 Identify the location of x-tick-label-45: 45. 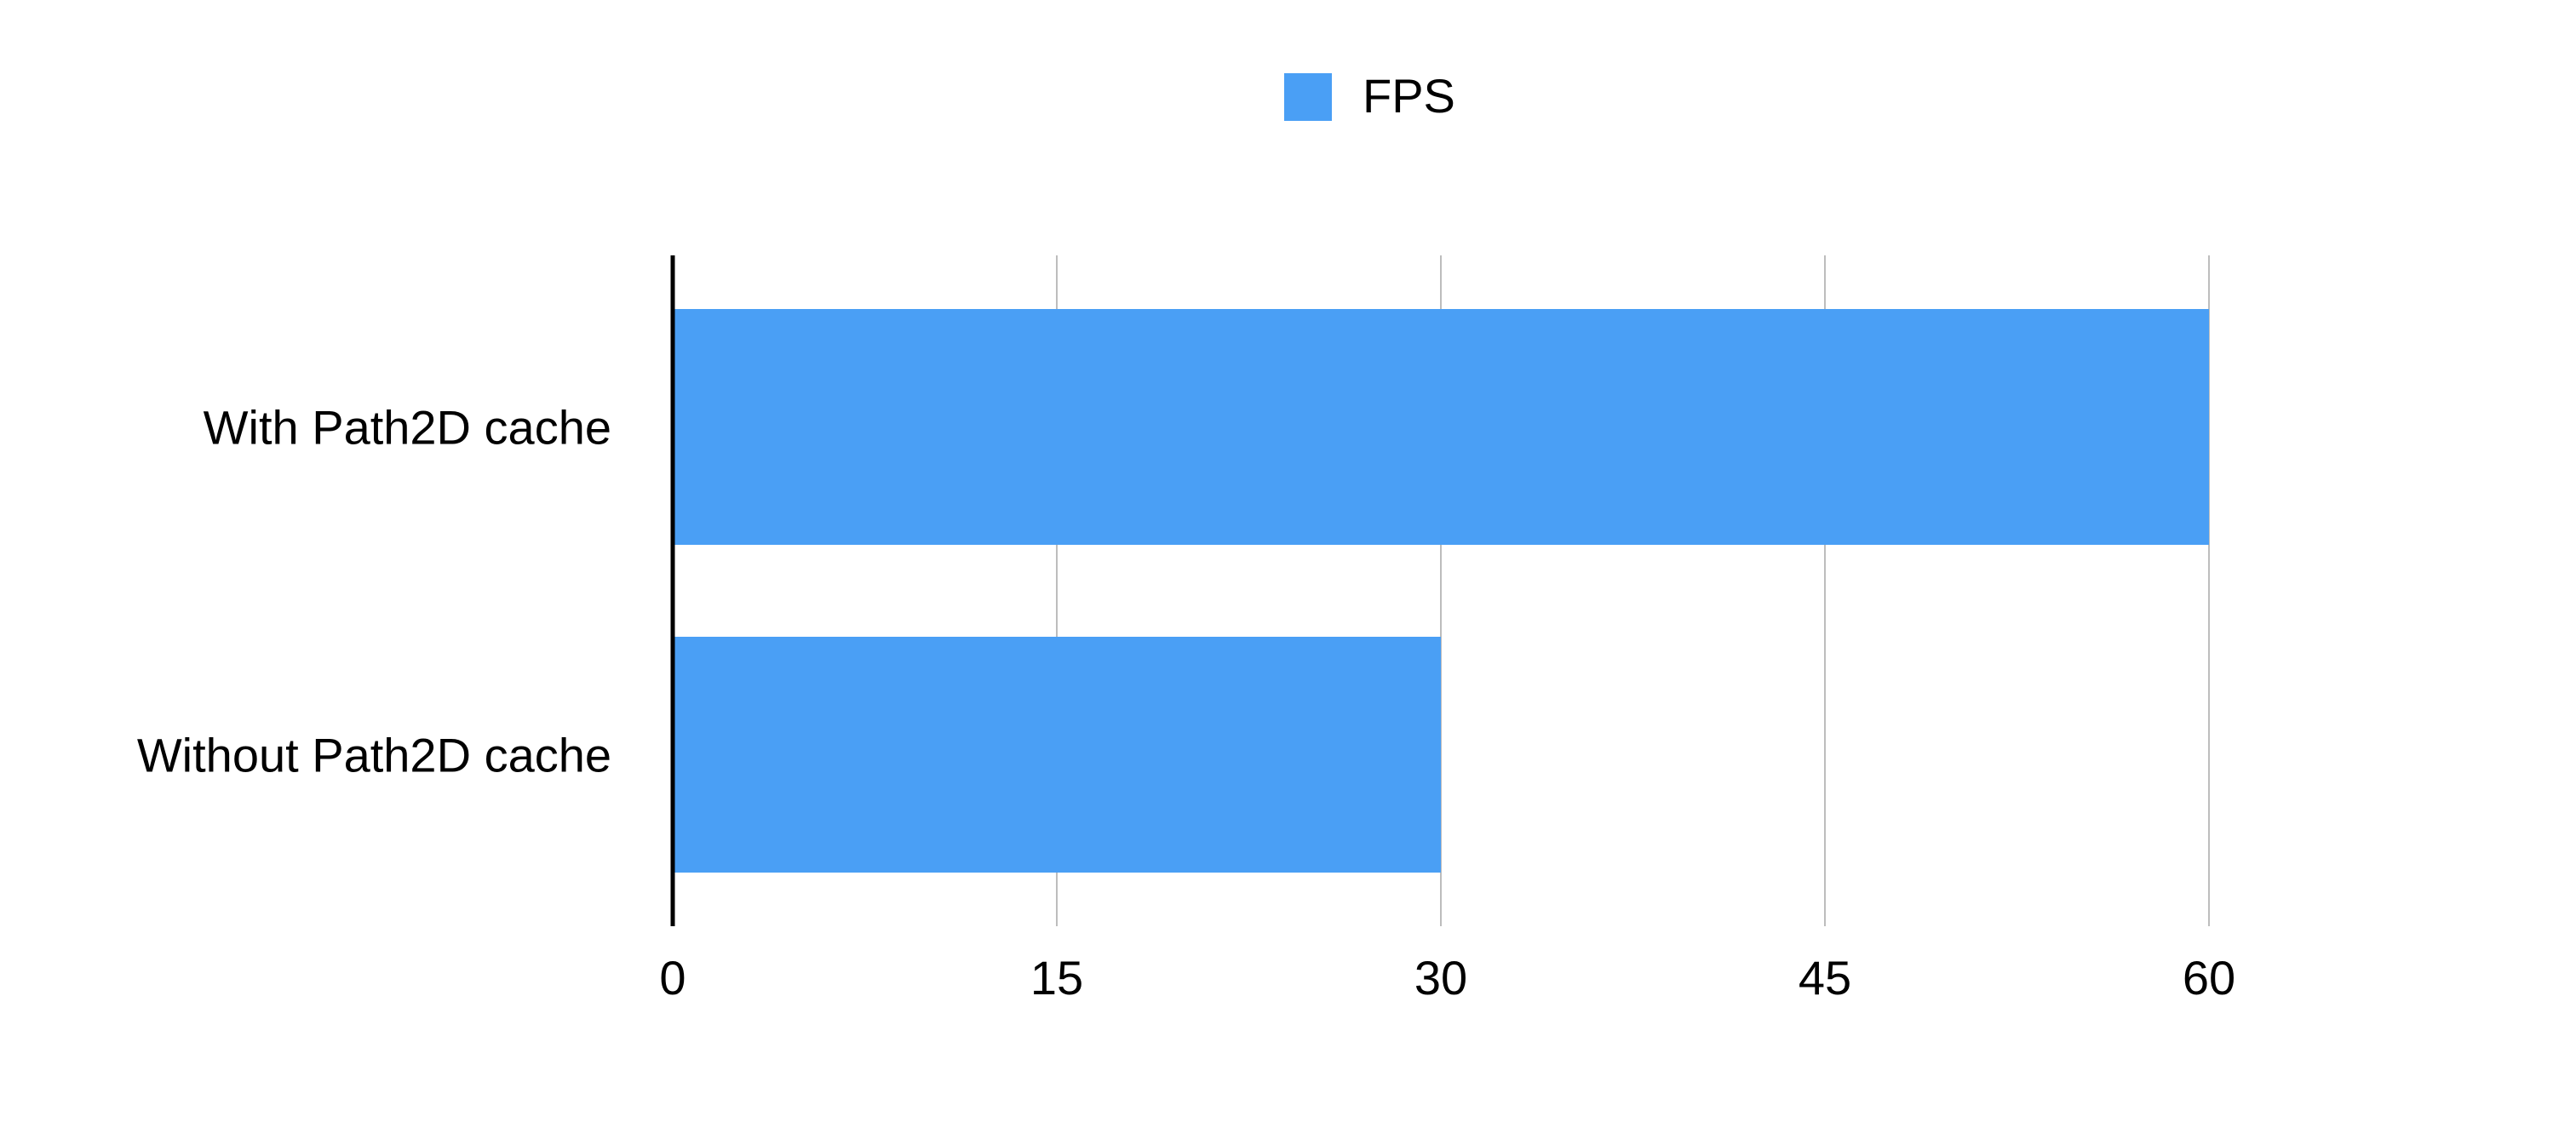
(1825, 978).